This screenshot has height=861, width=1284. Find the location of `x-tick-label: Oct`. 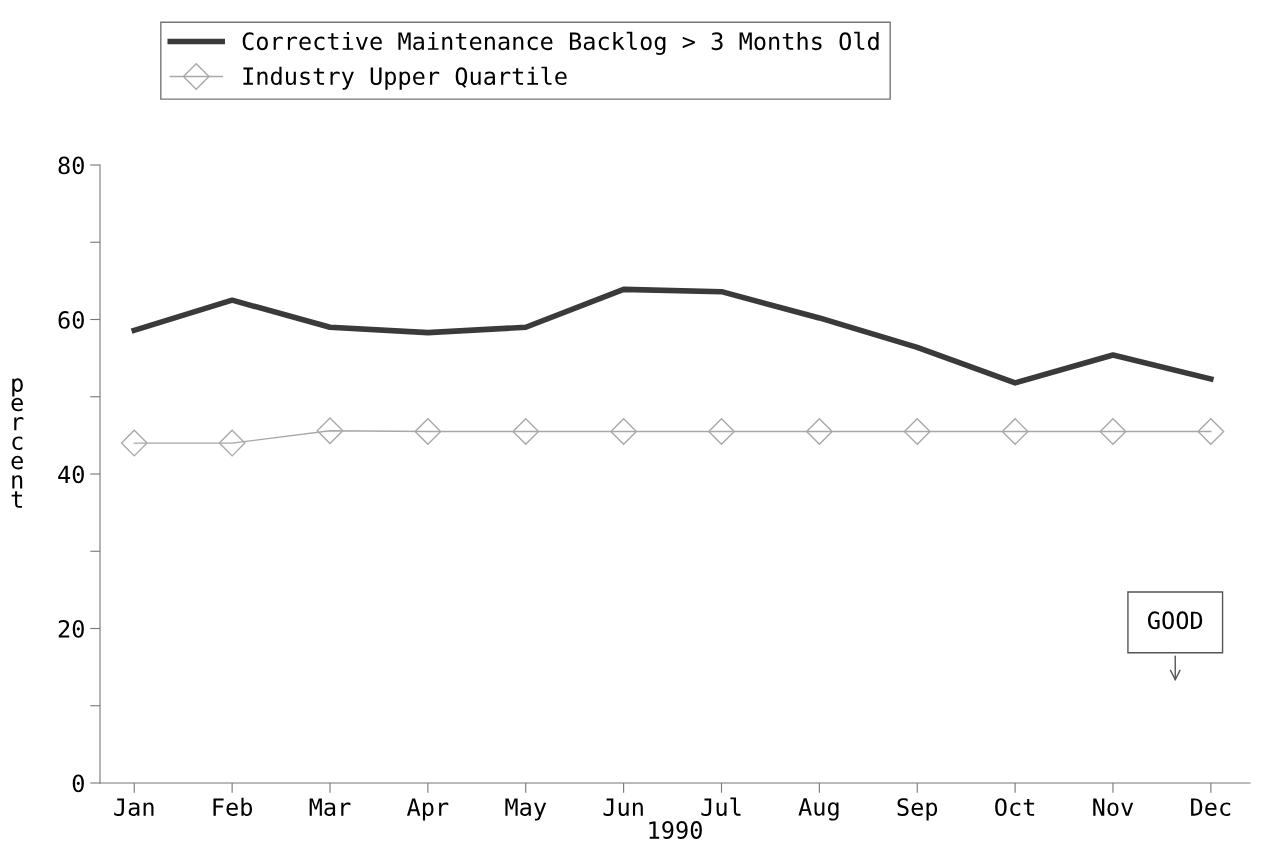

x-tick-label: Oct is located at coordinates (1015, 807).